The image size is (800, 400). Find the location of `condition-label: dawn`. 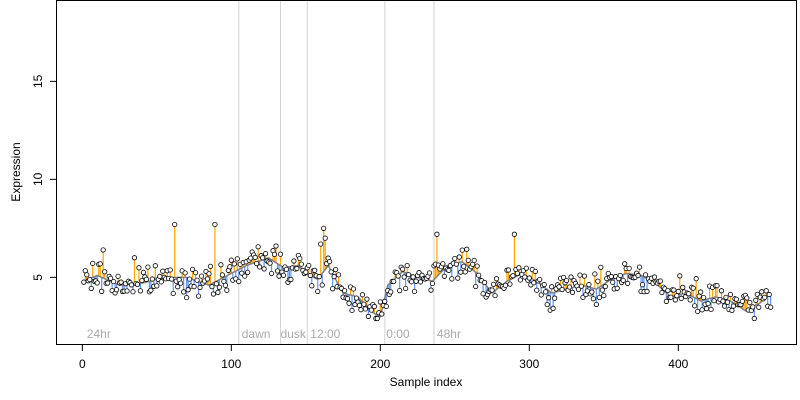

condition-label: dawn is located at coordinates (256, 334).